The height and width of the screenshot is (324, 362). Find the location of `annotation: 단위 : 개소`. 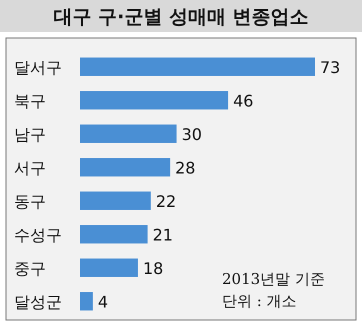

annotation: 단위 : 개소 is located at coordinates (259, 301).